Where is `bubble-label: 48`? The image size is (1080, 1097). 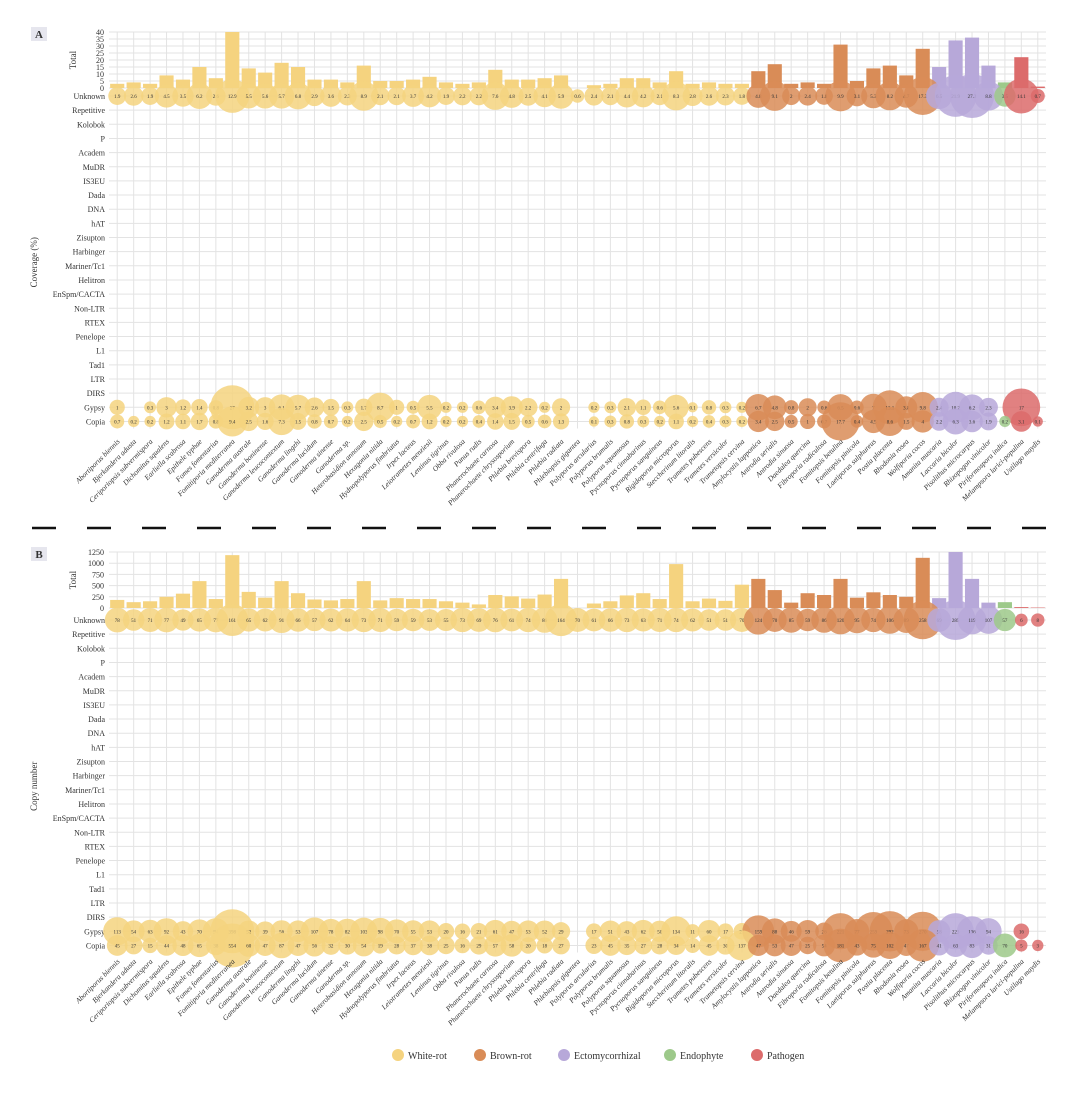
bubble-label: 48 is located at coordinates (183, 946).